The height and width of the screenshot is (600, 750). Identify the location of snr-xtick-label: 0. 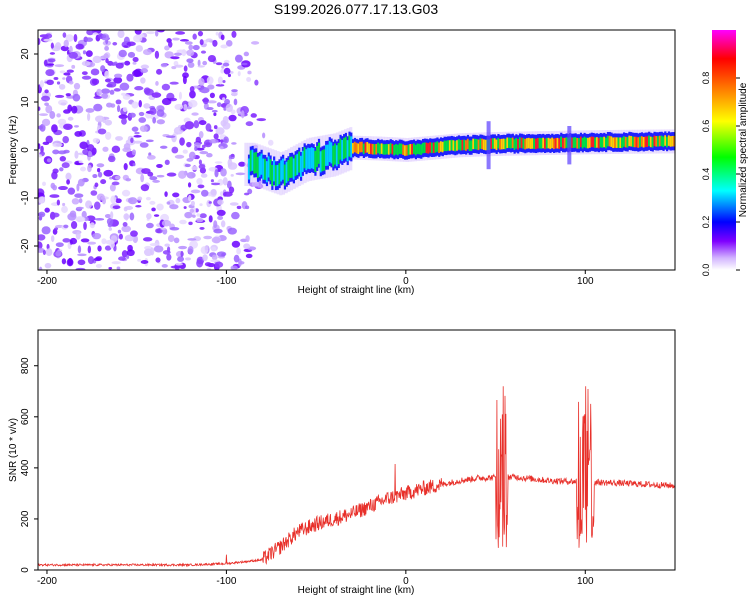
(406, 581).